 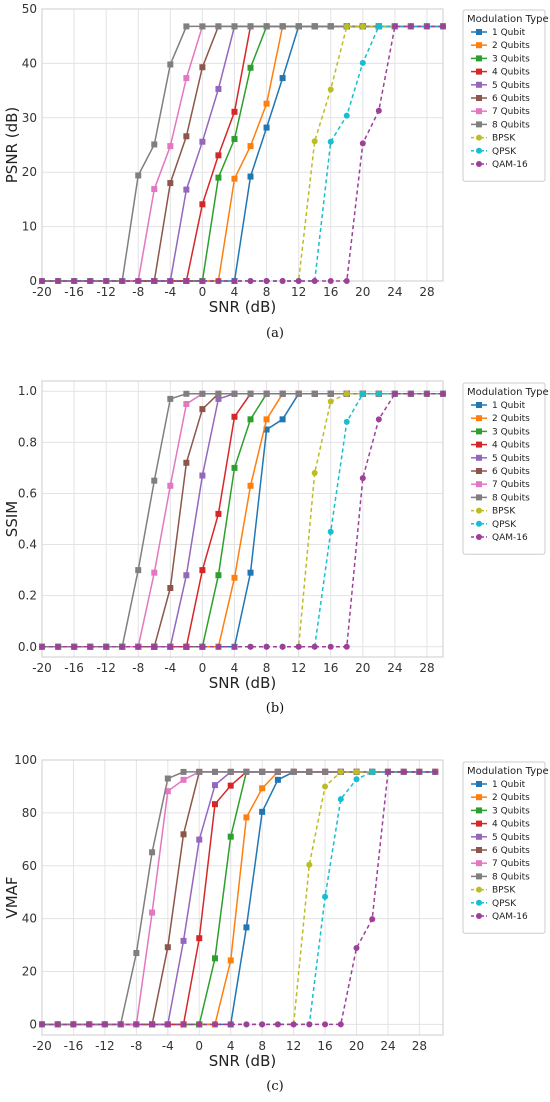 I want to click on x-axis-label: SNR (dB), so click(x=242, y=1061).